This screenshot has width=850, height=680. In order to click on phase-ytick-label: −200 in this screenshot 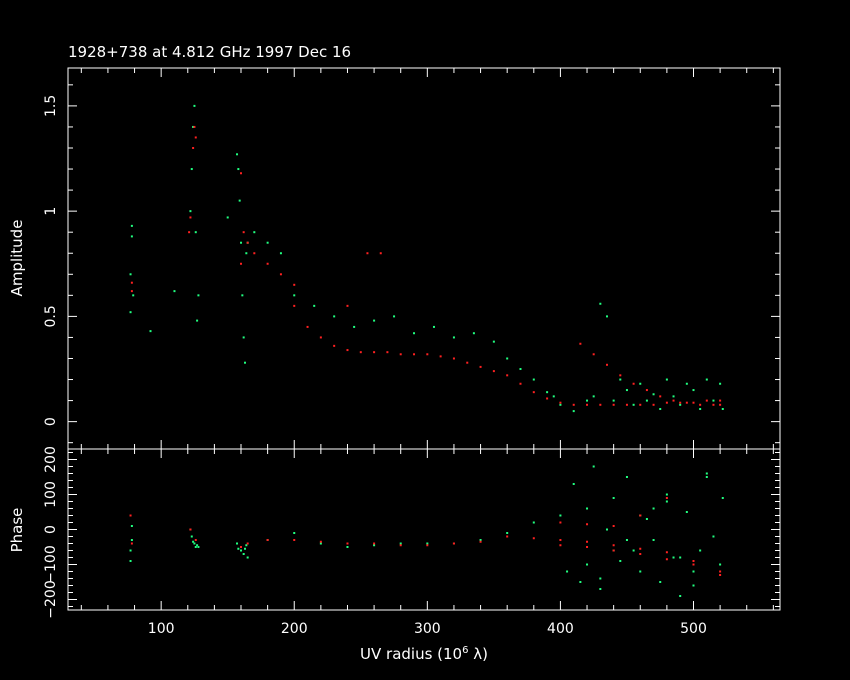, I will do `click(51, 599)`.